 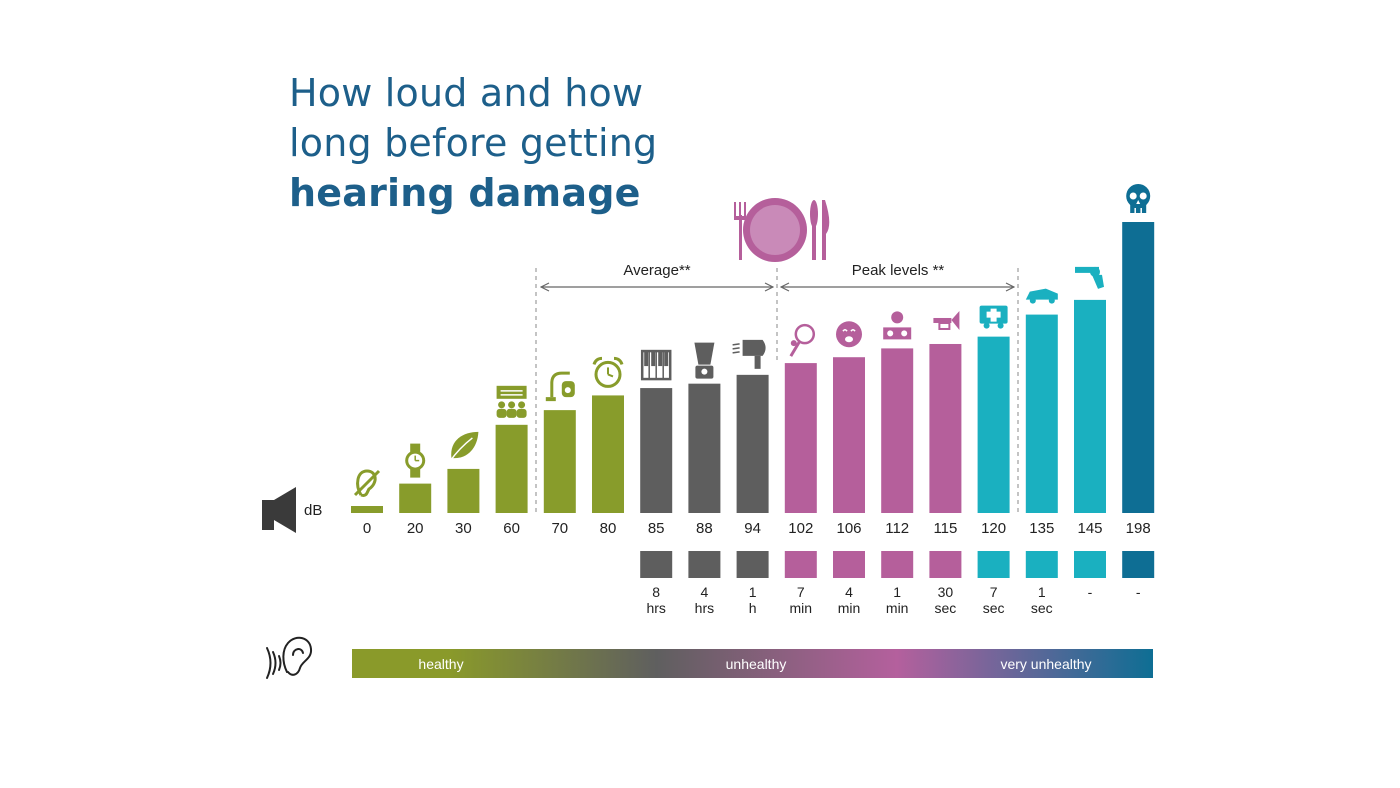 I want to click on duration-value-112: 1, so click(x=897, y=592).